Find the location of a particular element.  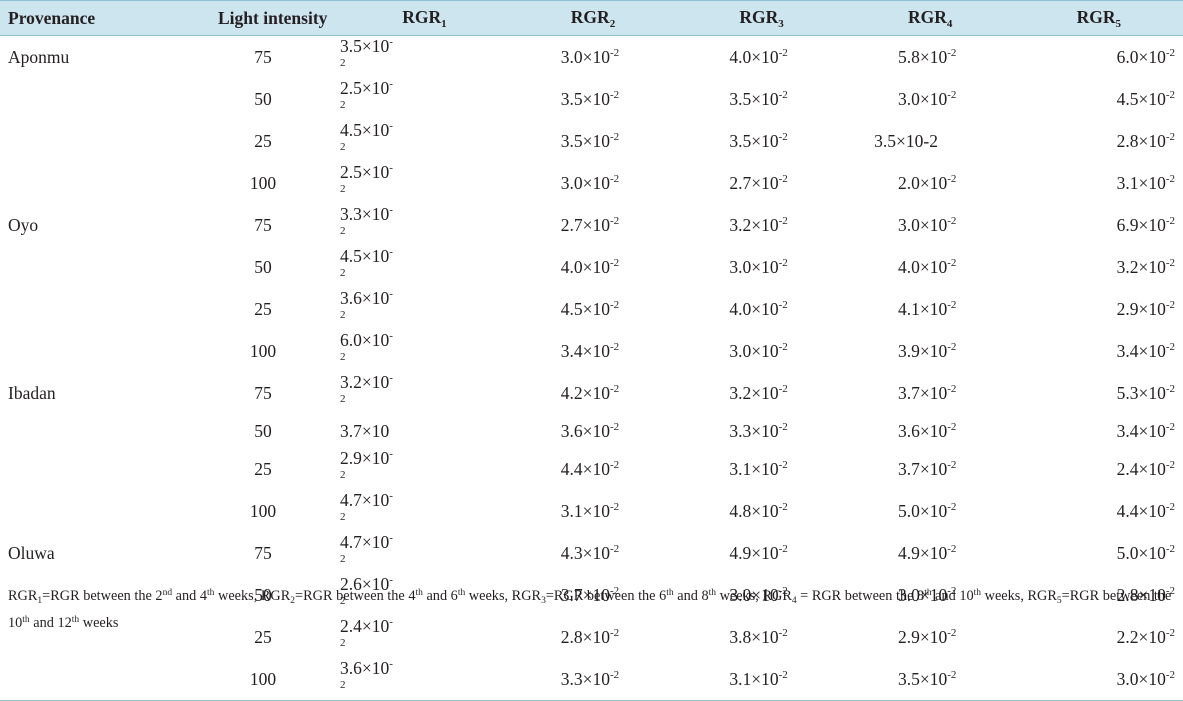

rgr-2-cell: 3.3×10-2 is located at coordinates (593, 679).